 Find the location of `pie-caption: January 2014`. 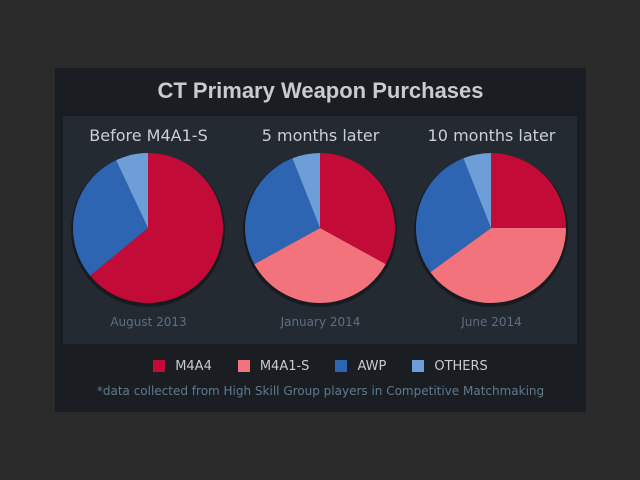

pie-caption: January 2014 is located at coordinates (320, 322).